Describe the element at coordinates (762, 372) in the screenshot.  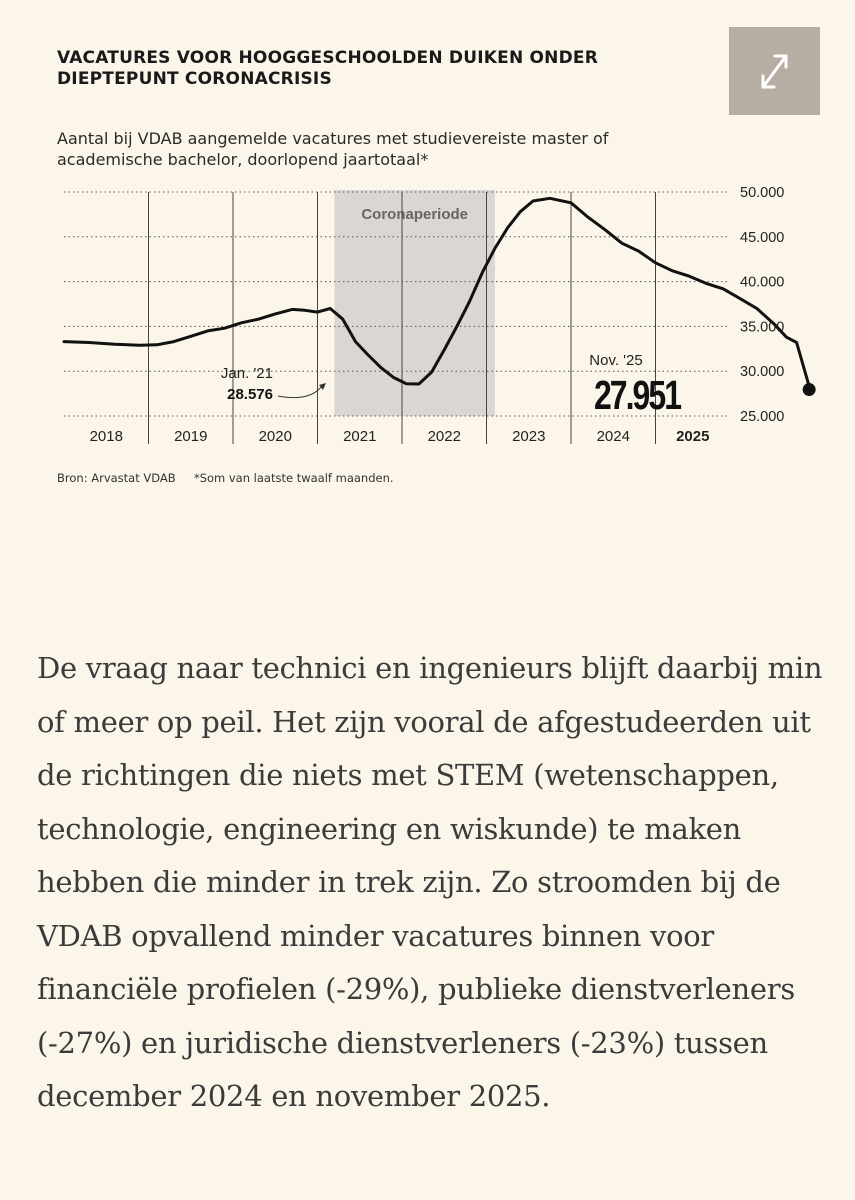
I see `y-tick-label: 30.000` at that location.